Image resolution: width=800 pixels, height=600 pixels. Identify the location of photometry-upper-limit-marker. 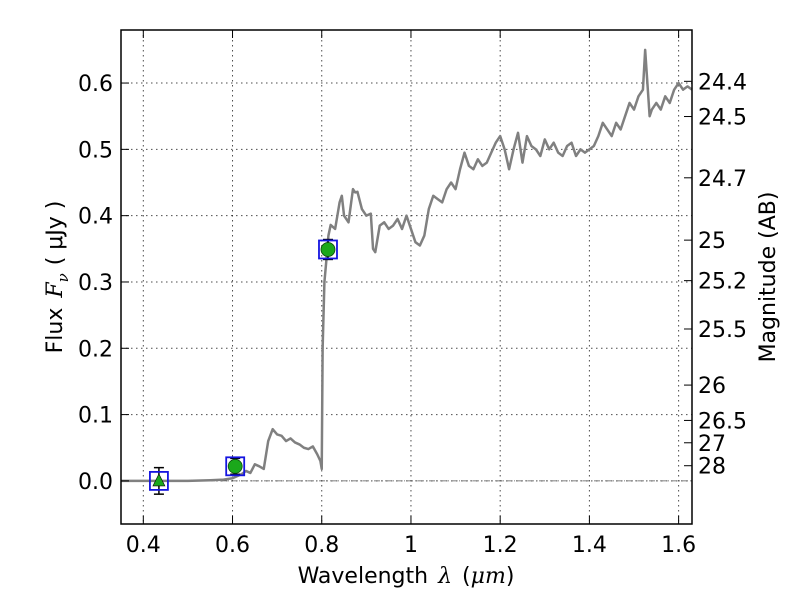
(159, 480).